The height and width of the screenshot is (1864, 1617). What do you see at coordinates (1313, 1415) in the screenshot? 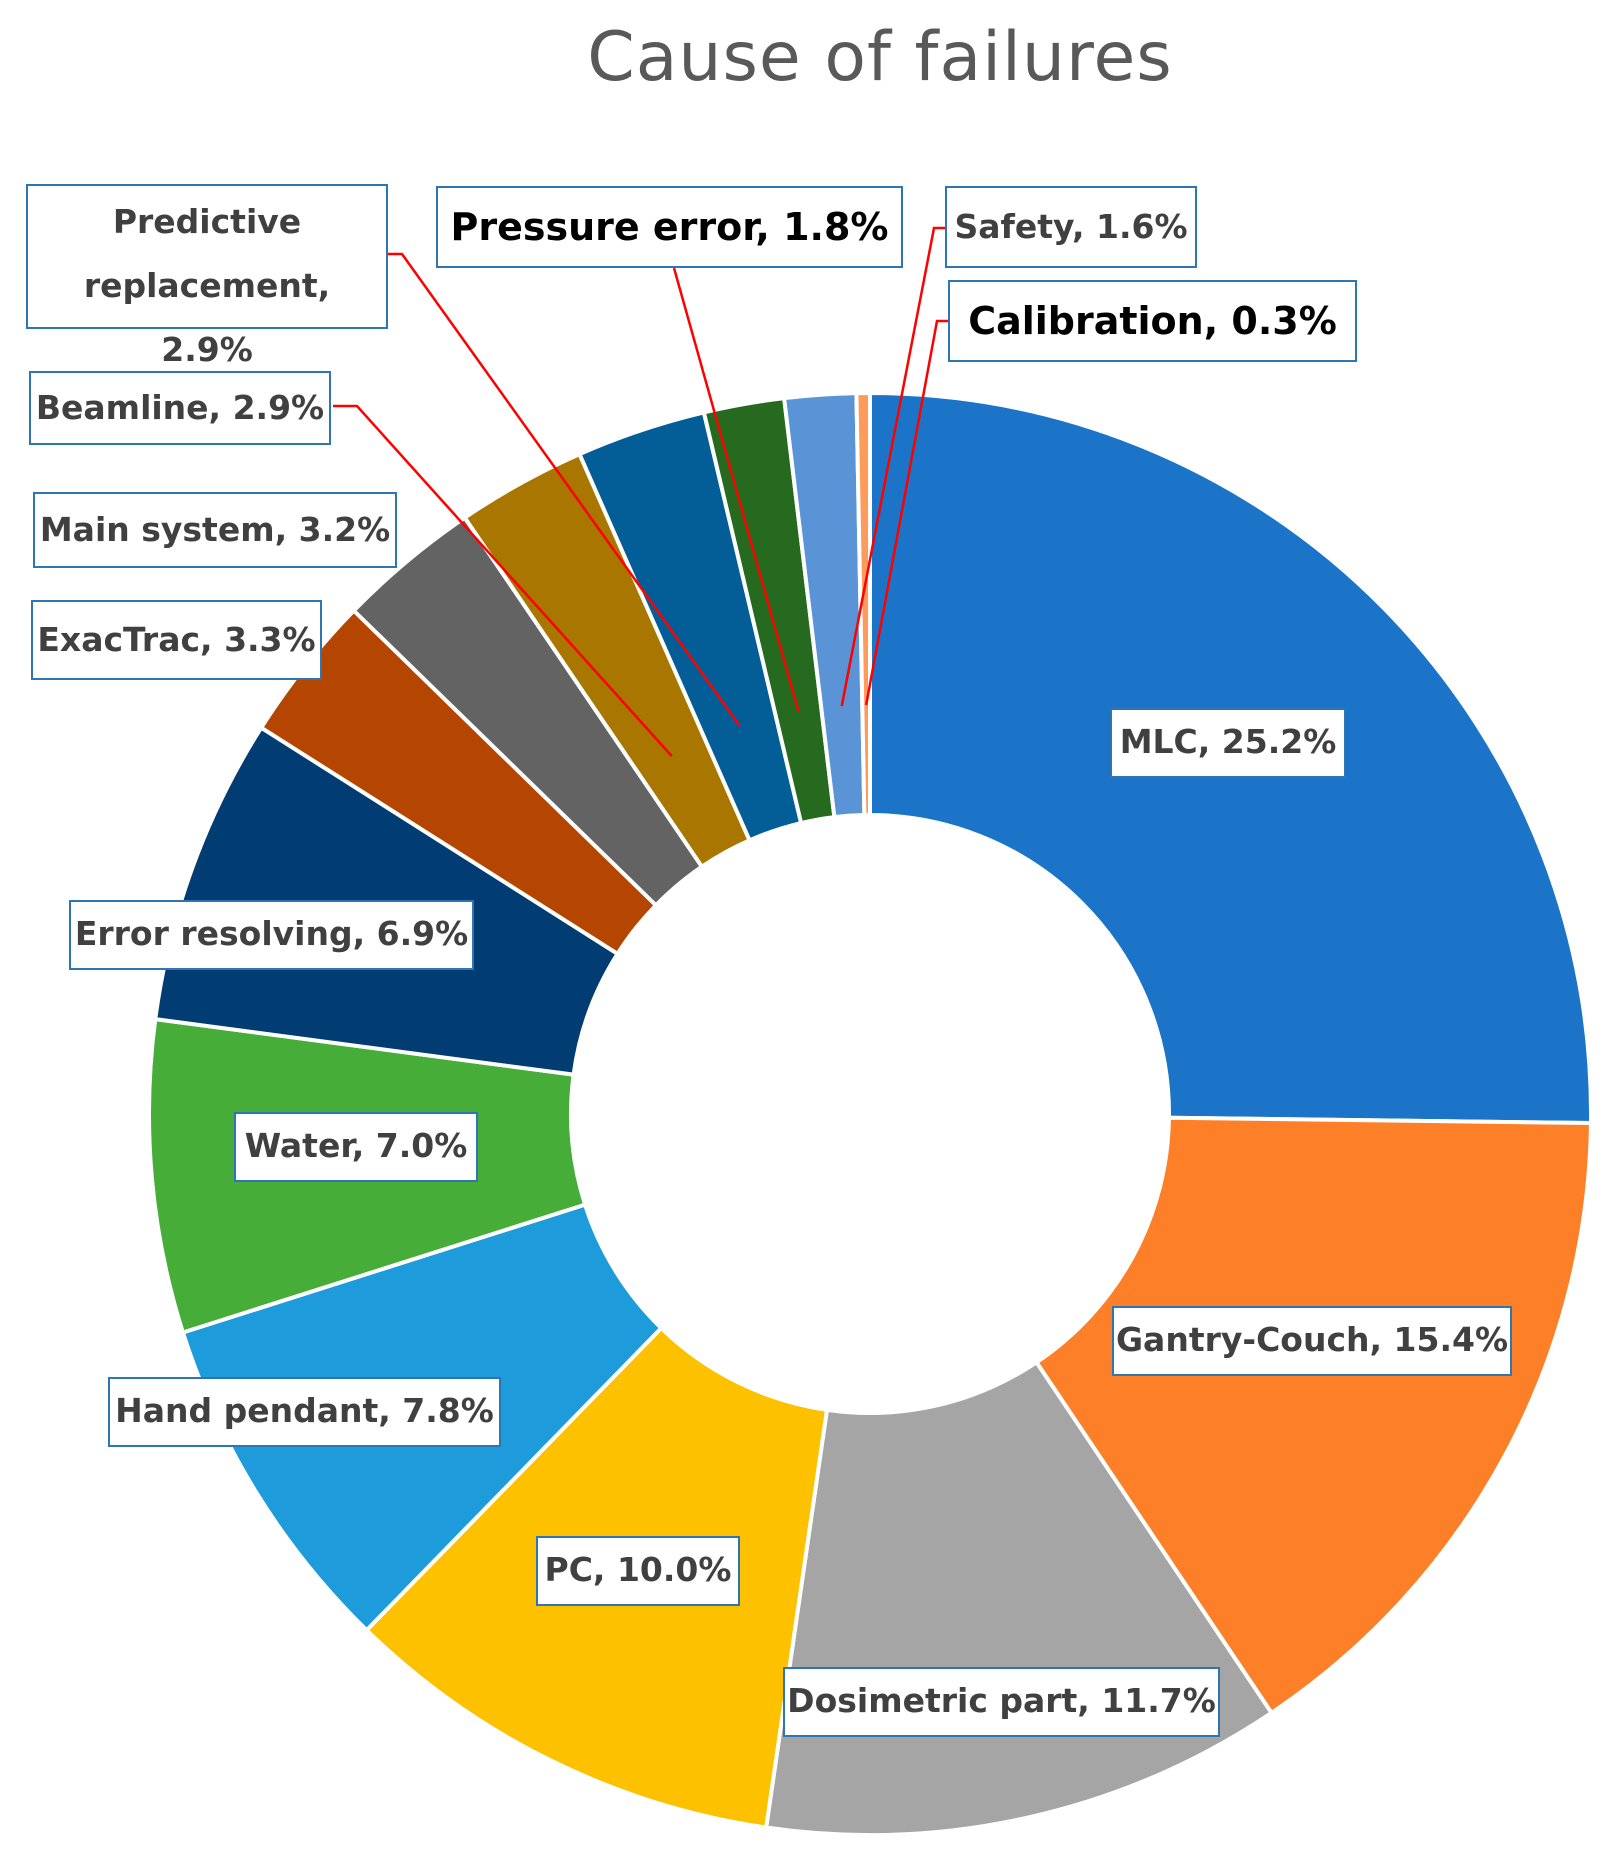
I see `slice-gantry-couch` at bounding box center [1313, 1415].